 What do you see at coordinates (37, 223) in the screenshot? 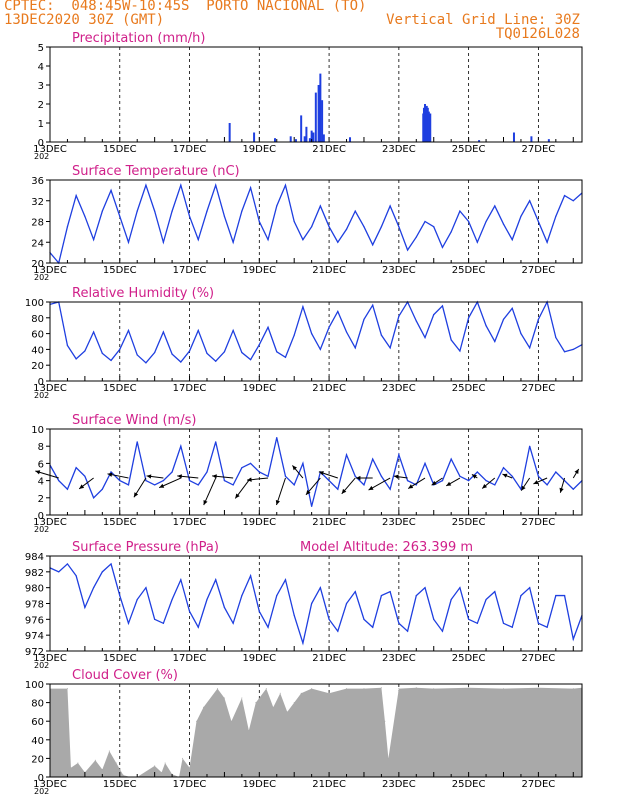
I see `y-tick-label: 28` at bounding box center [37, 223].